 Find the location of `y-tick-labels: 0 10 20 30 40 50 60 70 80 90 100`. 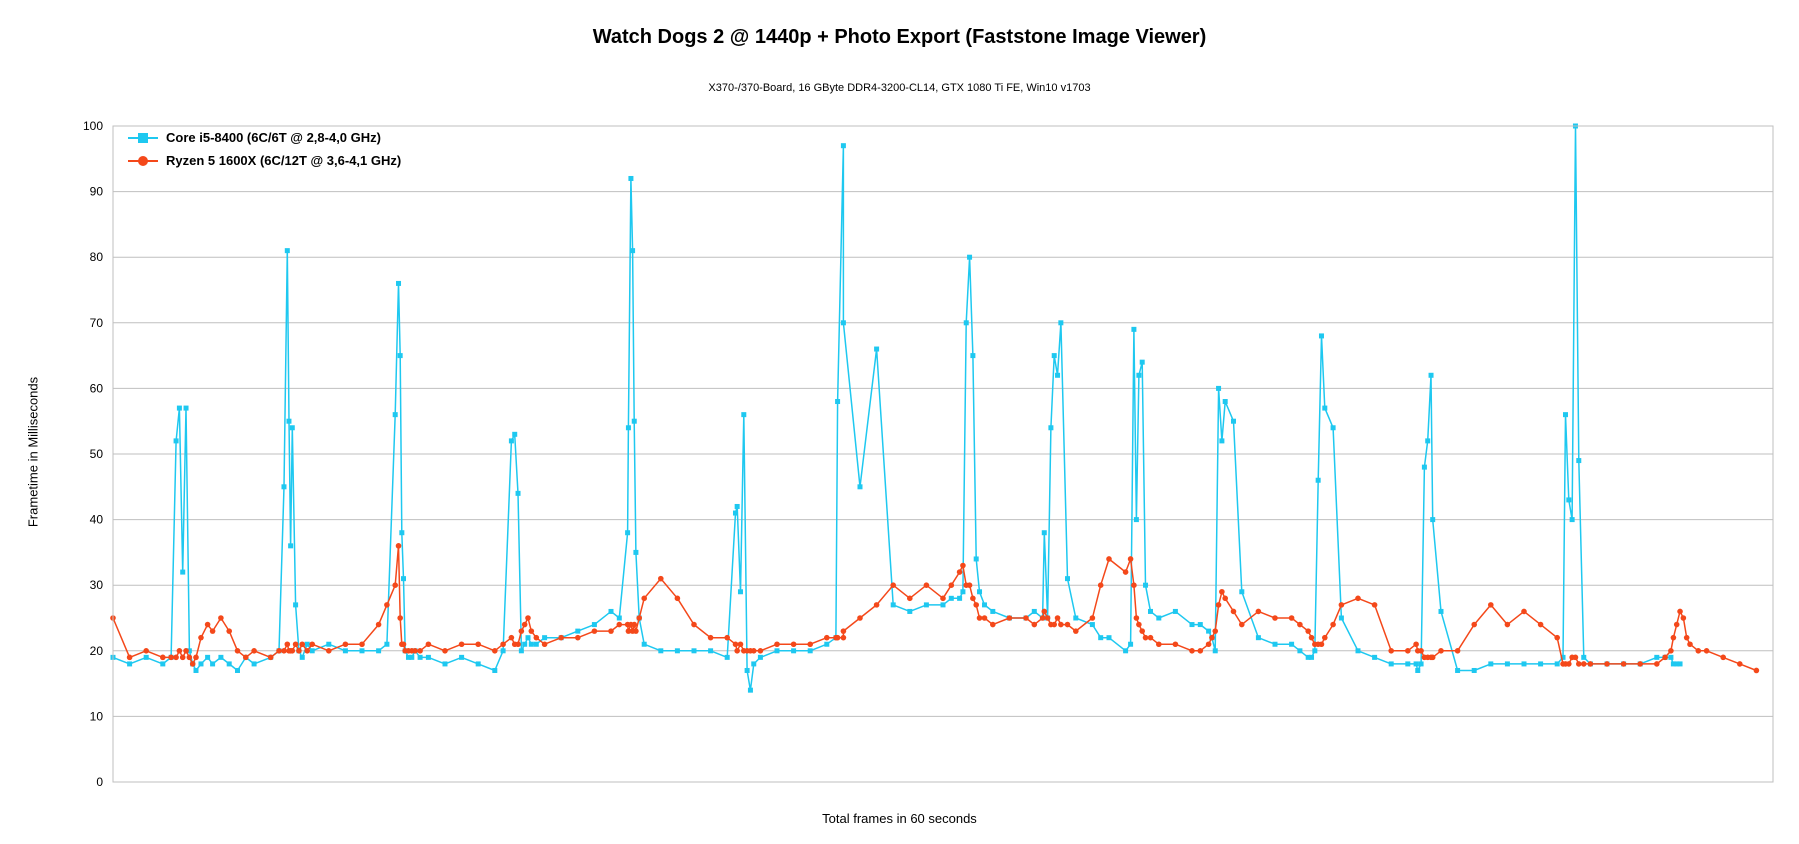

y-tick-labels: 0 10 20 30 40 50 60 70 80 90 100 is located at coordinates (93, 454).